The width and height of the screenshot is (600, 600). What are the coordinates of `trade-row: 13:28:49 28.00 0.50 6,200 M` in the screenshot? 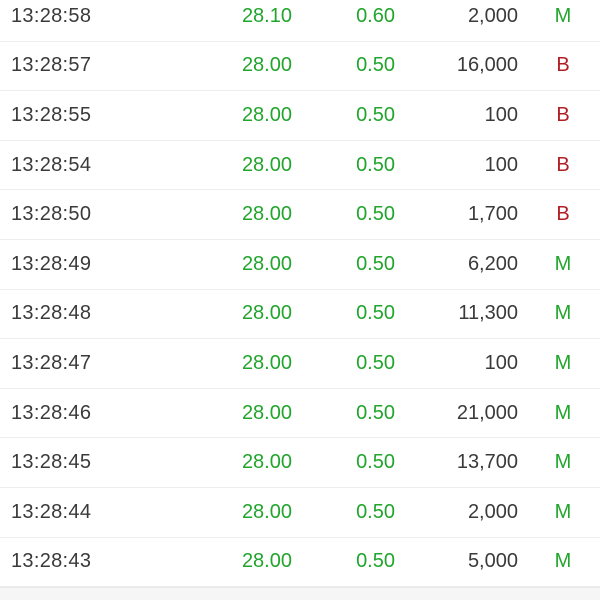 It's located at (300, 265).